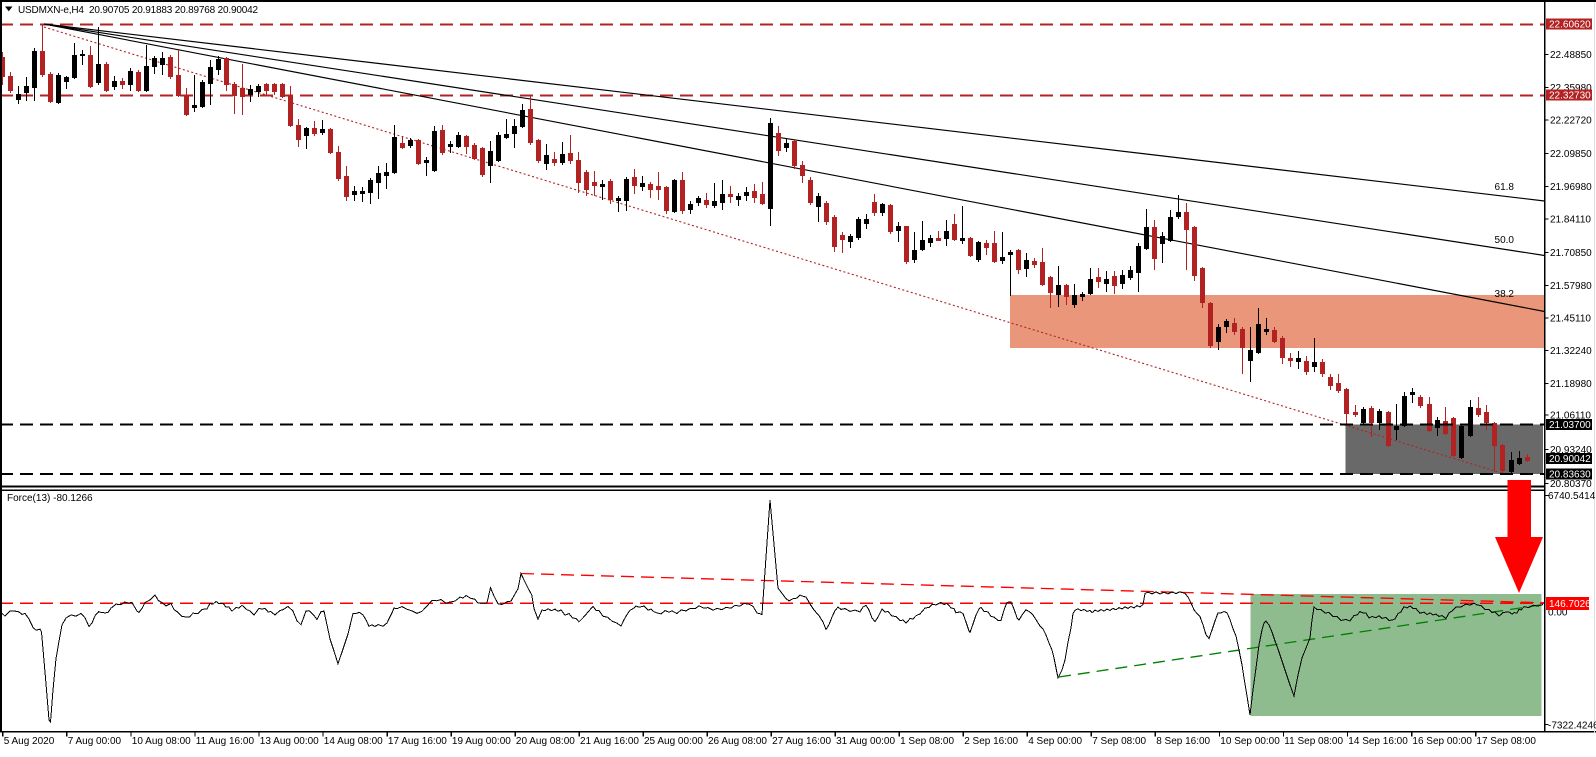 The width and height of the screenshot is (1596, 757). I want to click on svg-text: 61.8, so click(1505, 187).